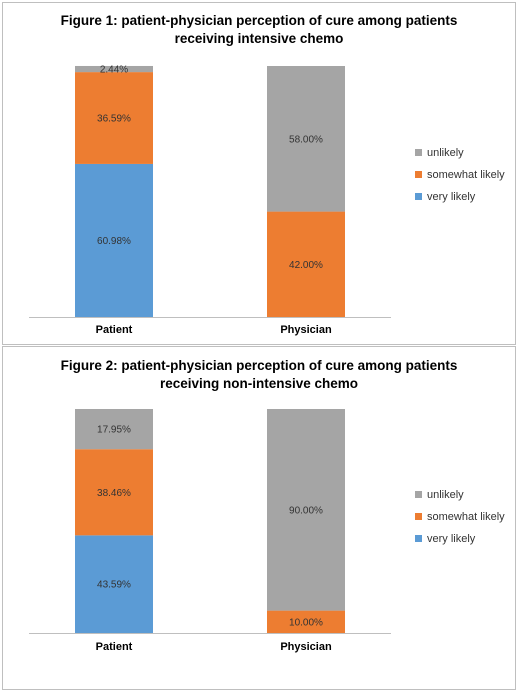 The height and width of the screenshot is (692, 520). I want to click on data-label: 60.98%, so click(114, 241).